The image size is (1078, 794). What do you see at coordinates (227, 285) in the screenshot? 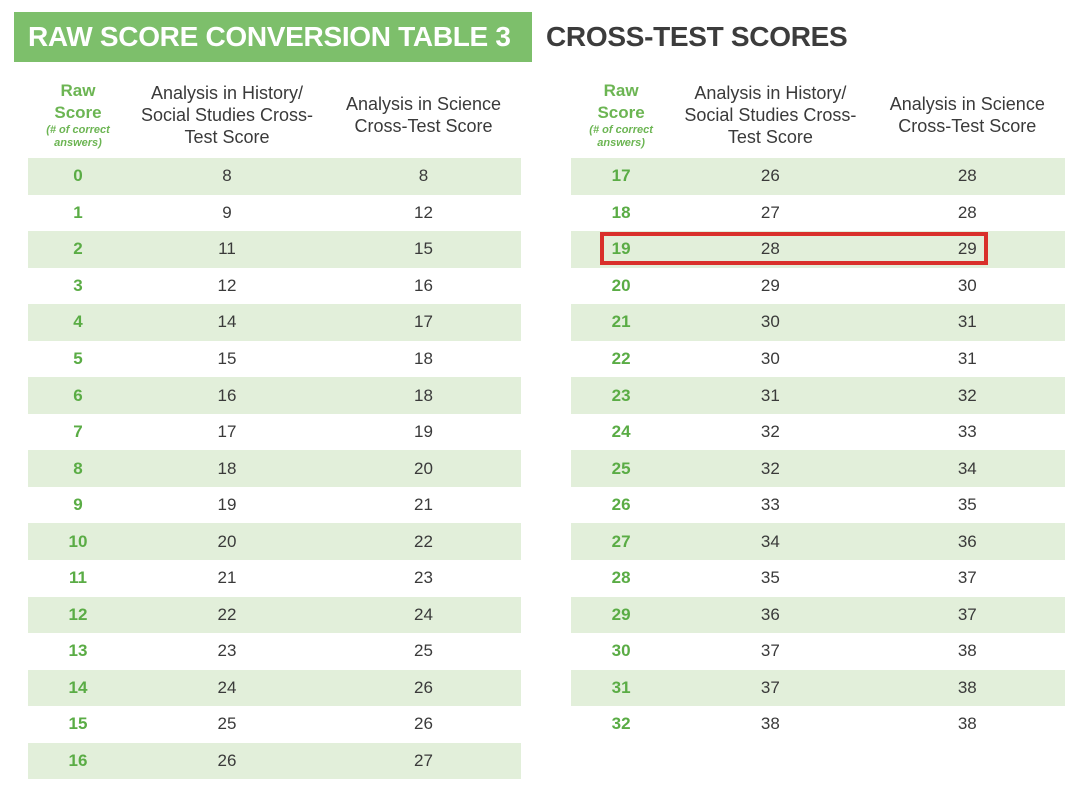
I see `history-score-cell: 12` at bounding box center [227, 285].